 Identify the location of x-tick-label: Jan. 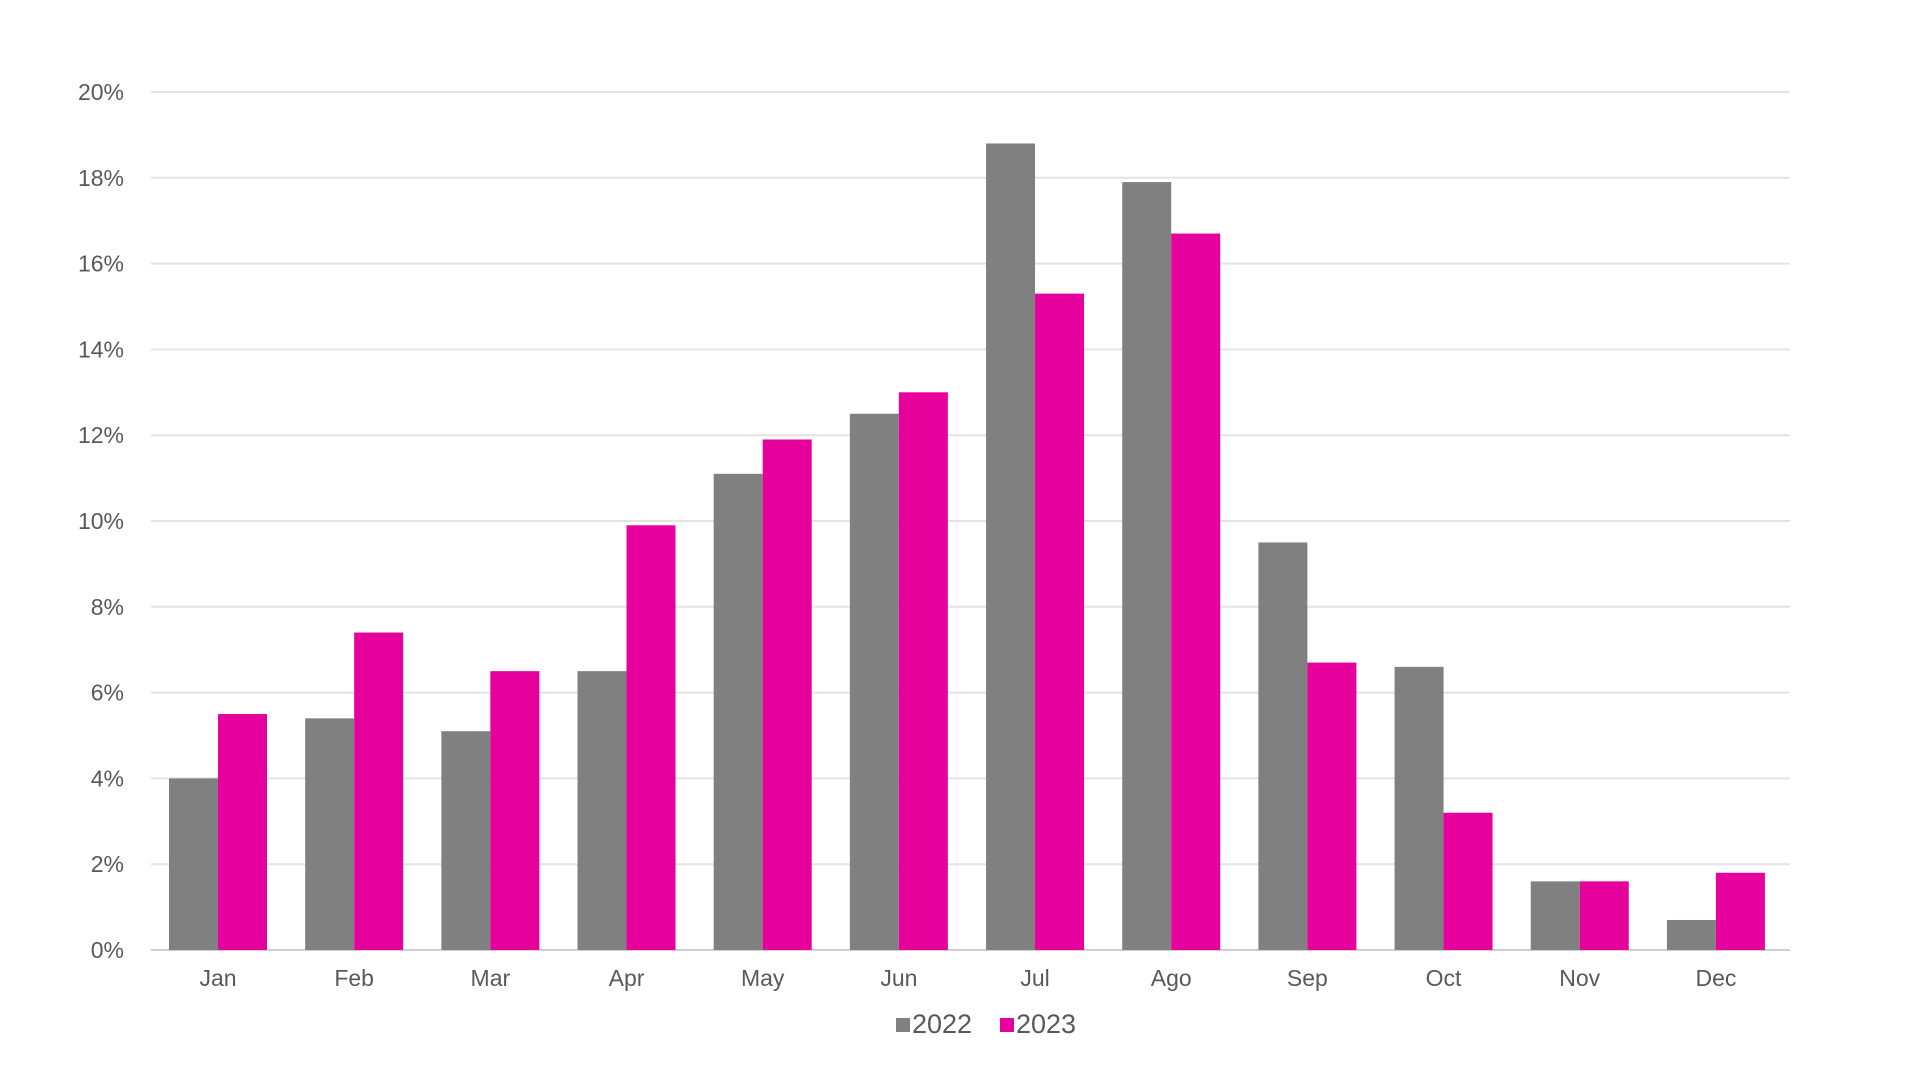
(217, 978).